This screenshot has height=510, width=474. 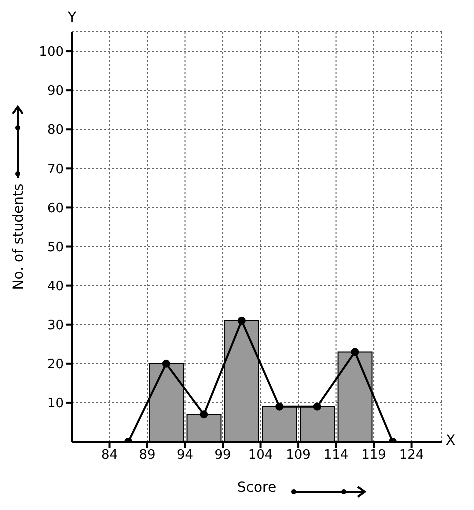 What do you see at coordinates (374, 456) in the screenshot?
I see `x-tick-label: 119` at bounding box center [374, 456].